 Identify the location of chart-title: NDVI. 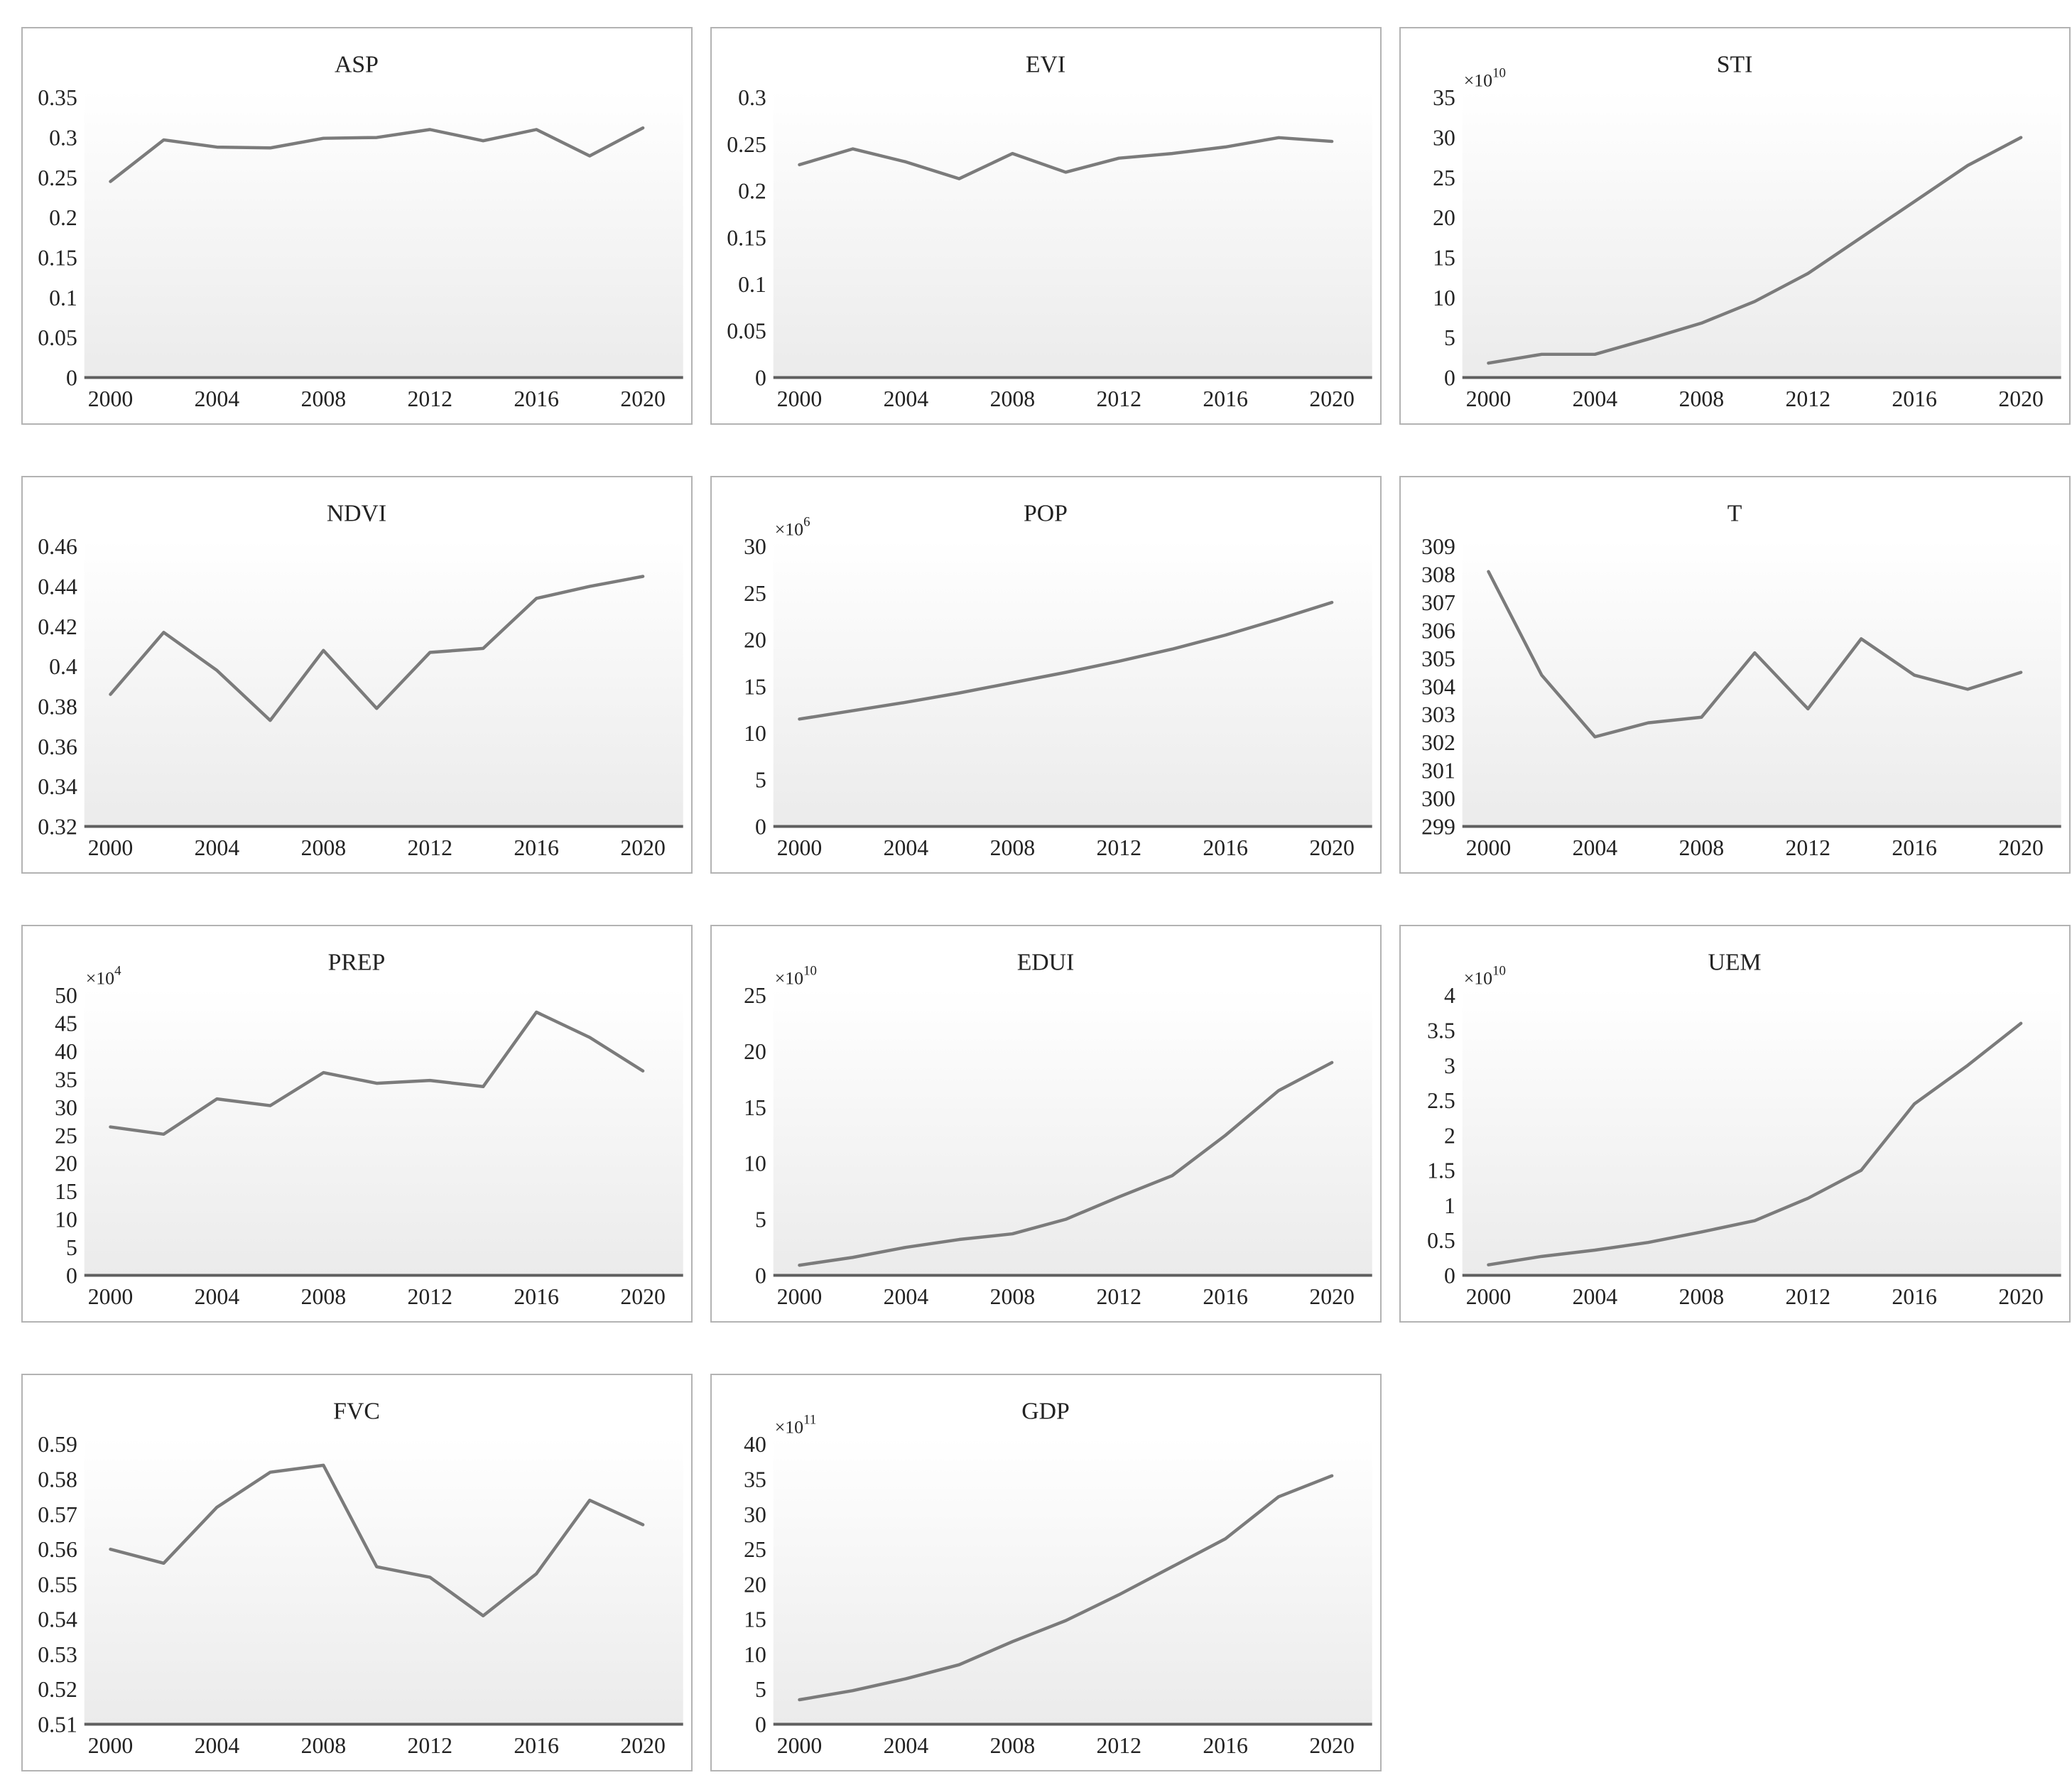
(356, 514).